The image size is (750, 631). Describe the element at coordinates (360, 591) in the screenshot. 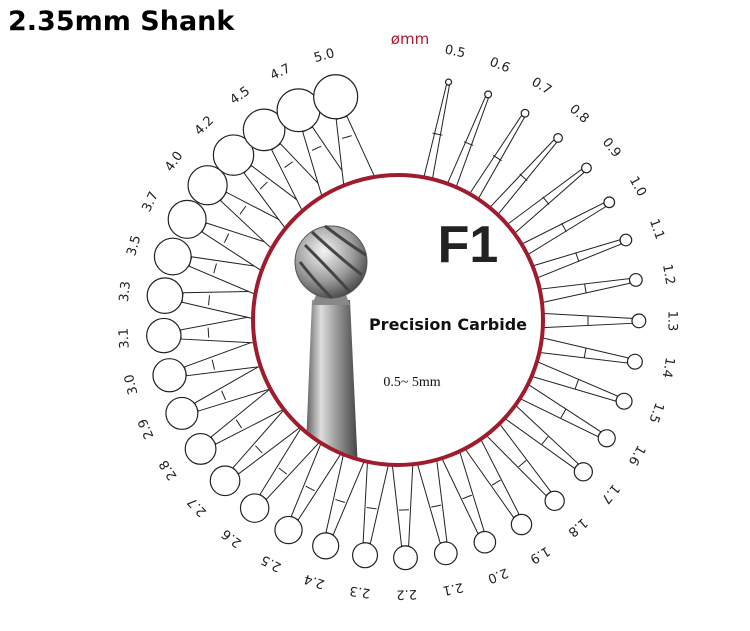

I see `size-label: 2.3` at that location.